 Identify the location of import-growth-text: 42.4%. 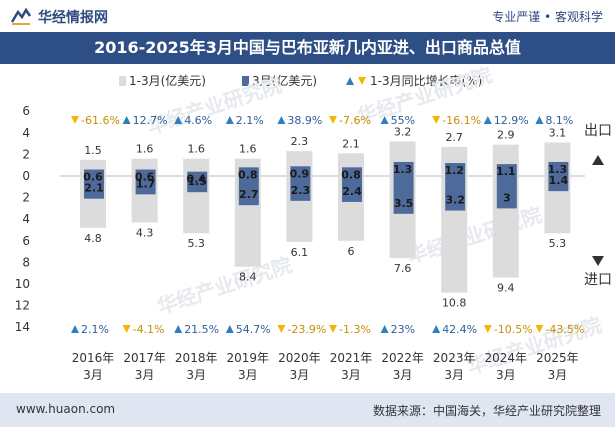
(459, 329).